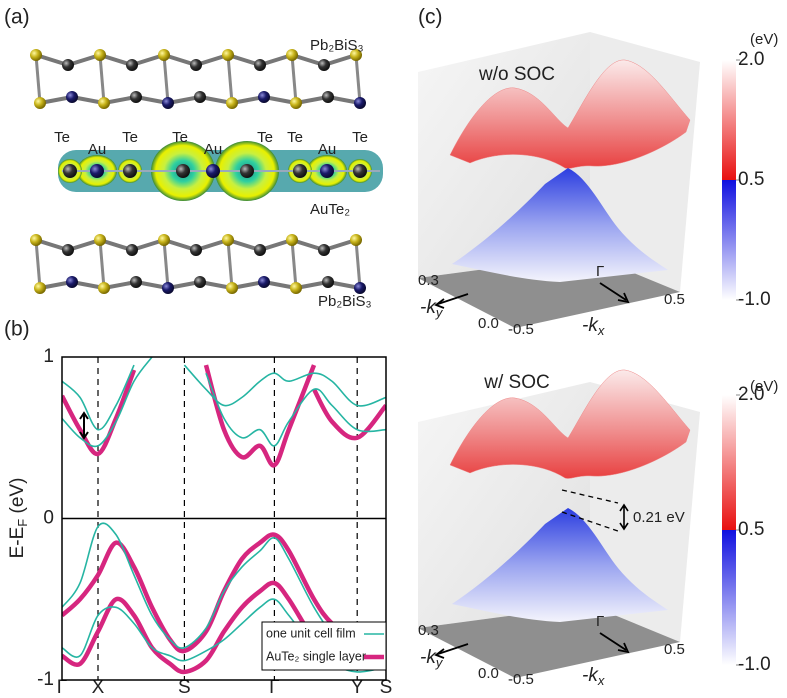  What do you see at coordinates (488, 323) in the screenshot?
I see `axis-value: 0.0` at bounding box center [488, 323].